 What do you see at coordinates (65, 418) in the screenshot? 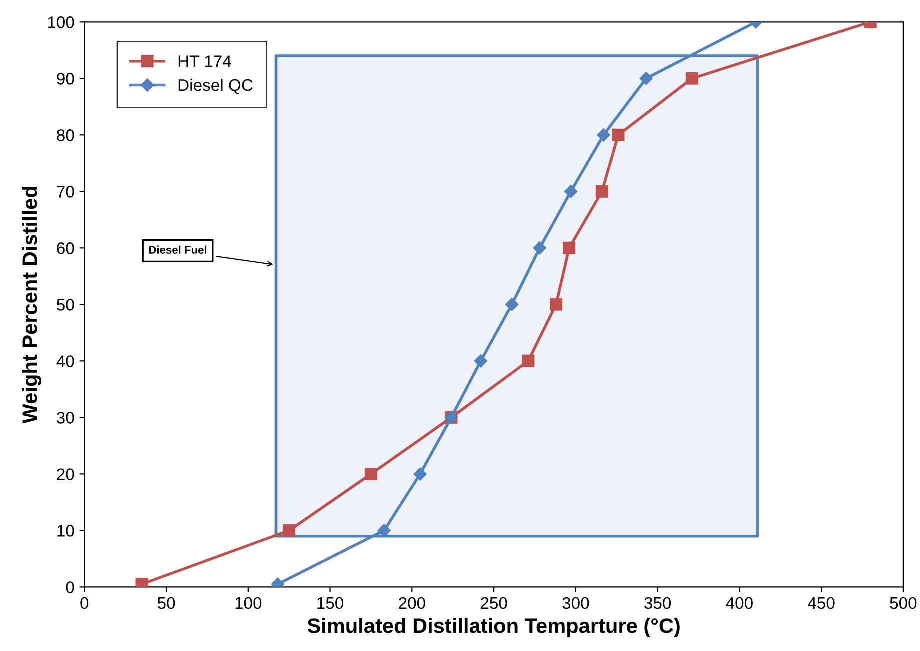
I see `y-tick-label: 30` at bounding box center [65, 418].